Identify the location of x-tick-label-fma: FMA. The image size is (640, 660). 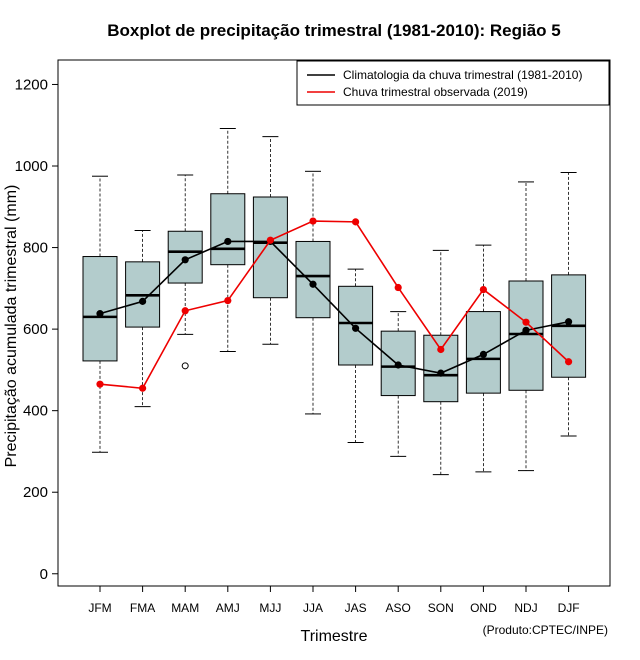
(142, 608).